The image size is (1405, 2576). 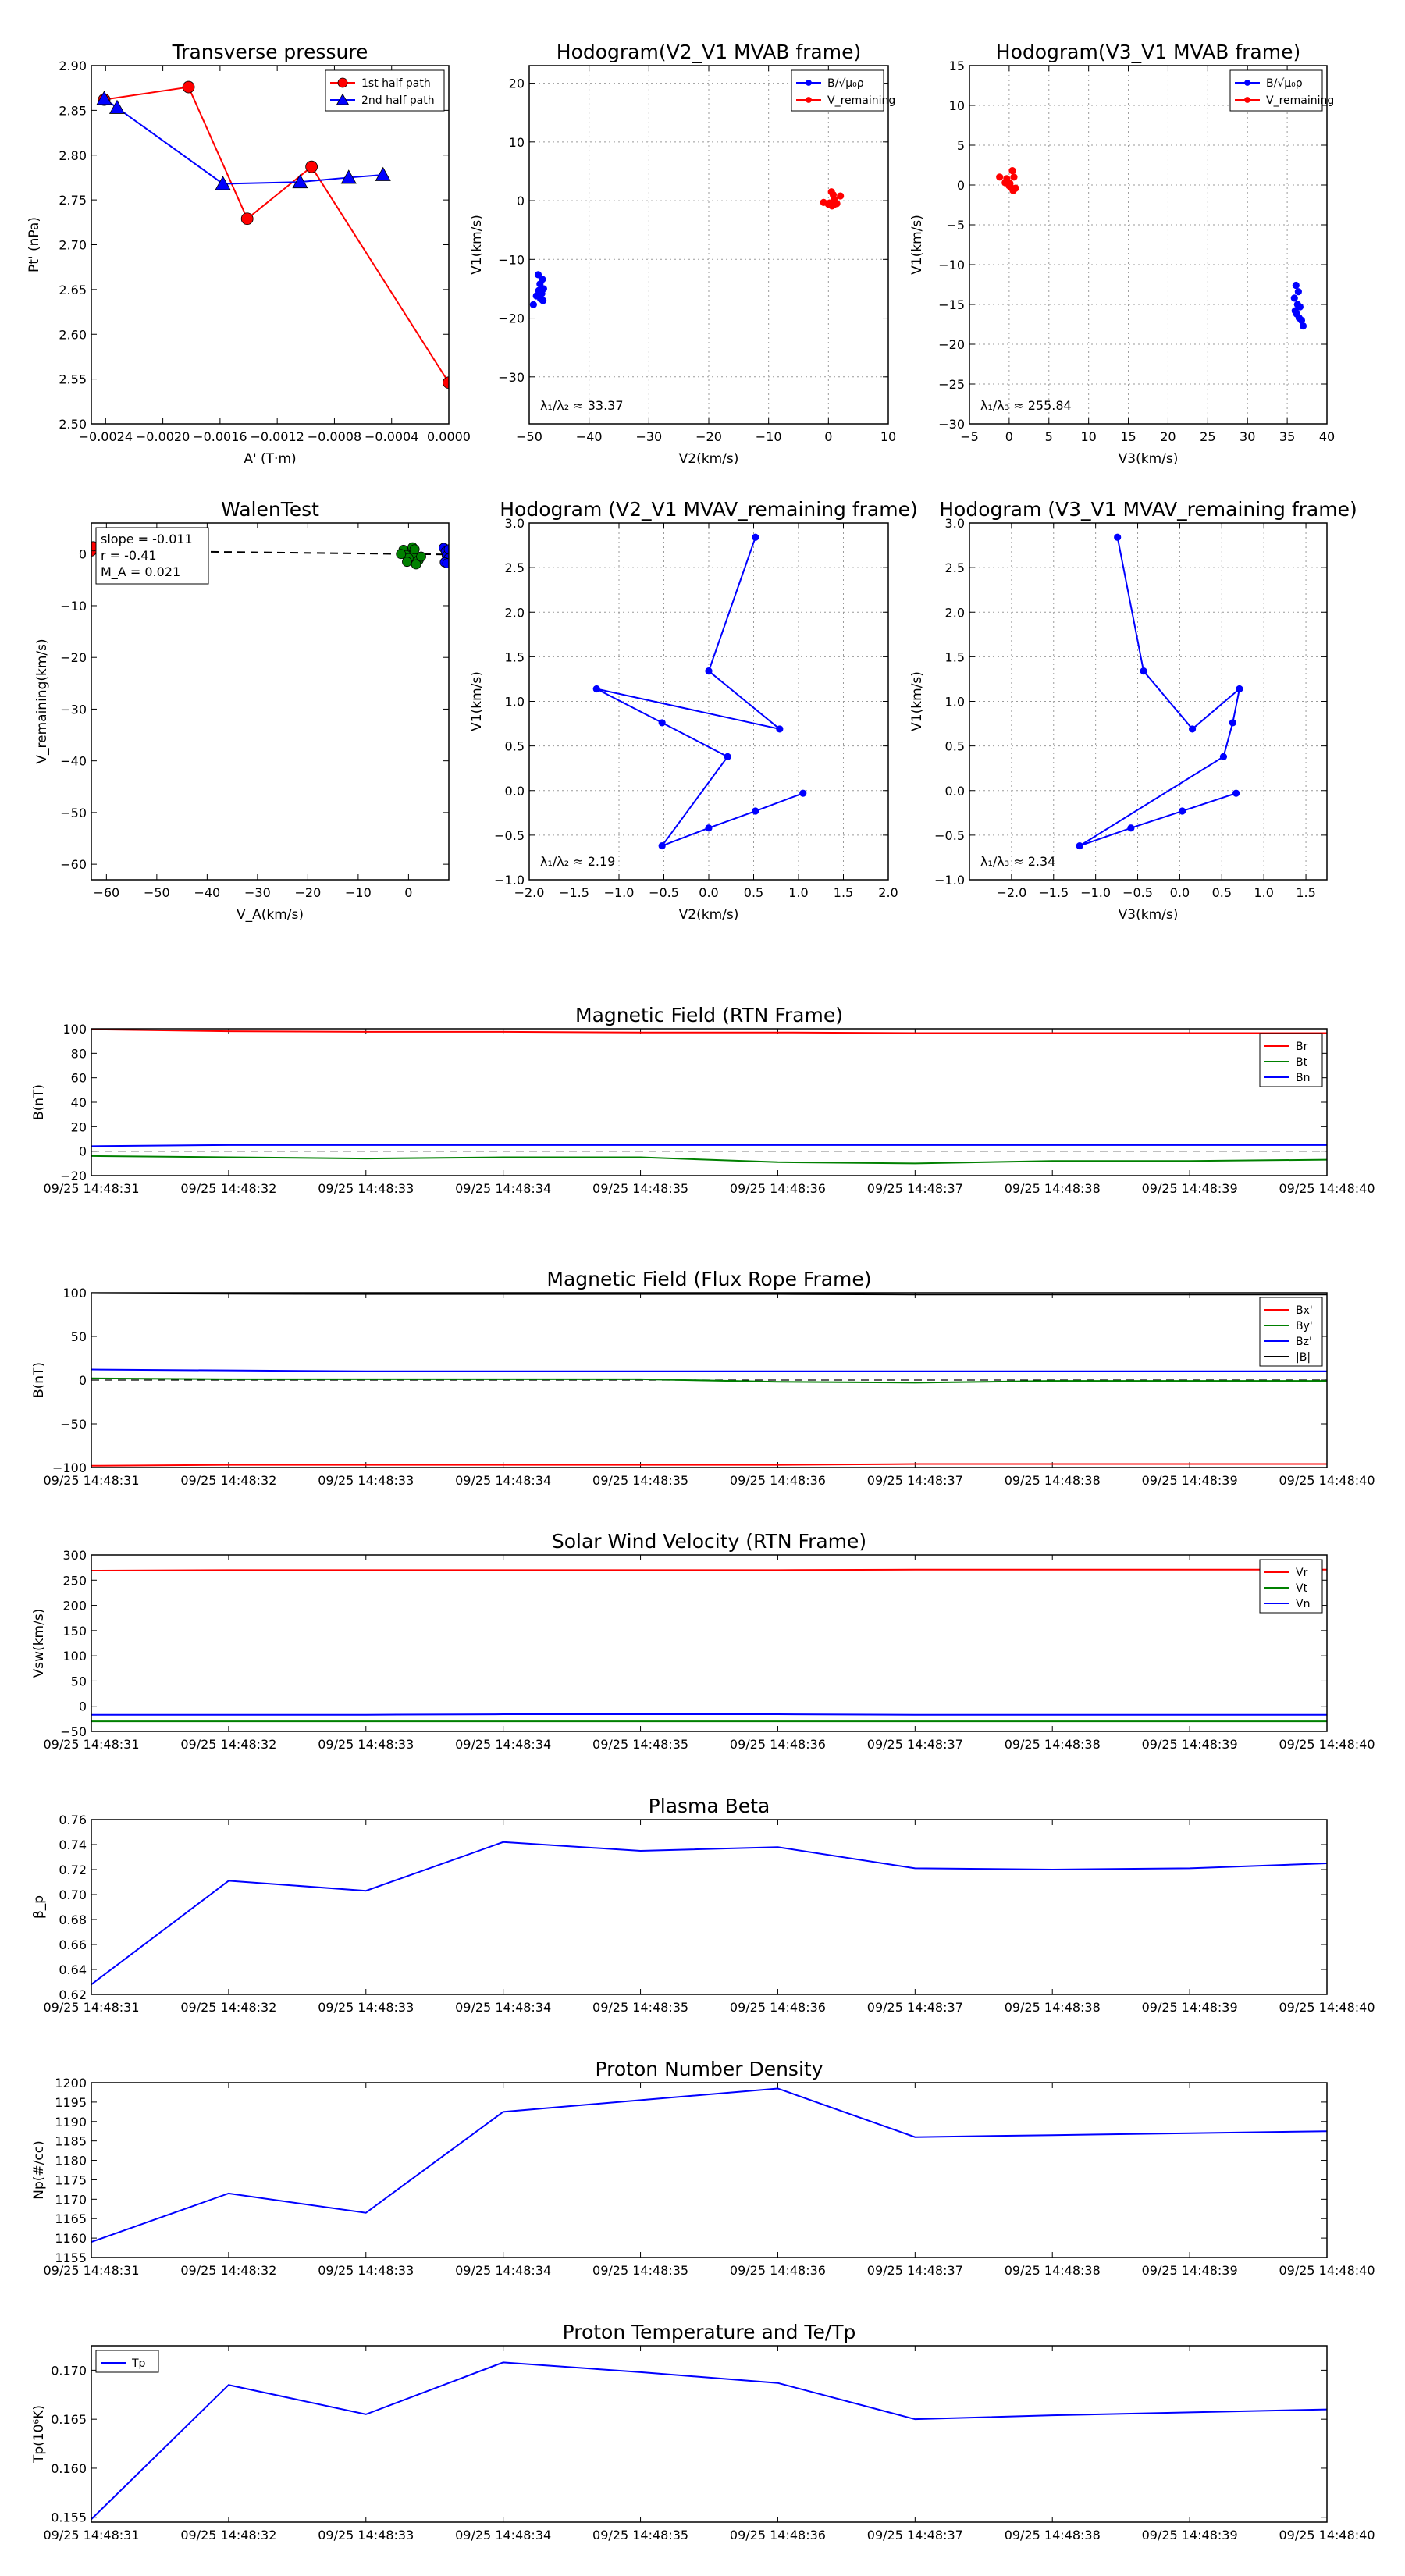 I want to click on x-tick-label: 0.0, so click(x=1180, y=892).